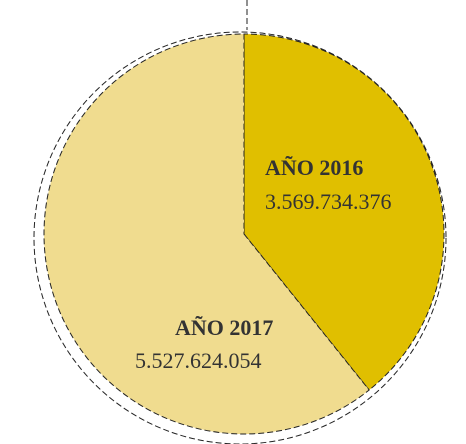 The height and width of the screenshot is (444, 466). What do you see at coordinates (224, 327) in the screenshot?
I see `slice-category: AÑO 2017` at bounding box center [224, 327].